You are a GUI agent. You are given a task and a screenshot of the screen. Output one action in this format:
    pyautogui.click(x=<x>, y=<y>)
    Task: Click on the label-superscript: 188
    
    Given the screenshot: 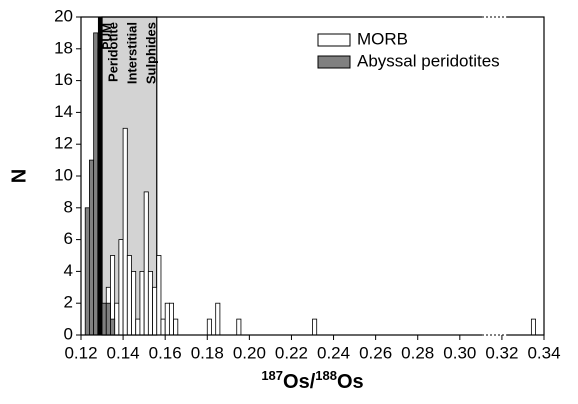 What is the action you would take?
    pyautogui.click(x=326, y=375)
    